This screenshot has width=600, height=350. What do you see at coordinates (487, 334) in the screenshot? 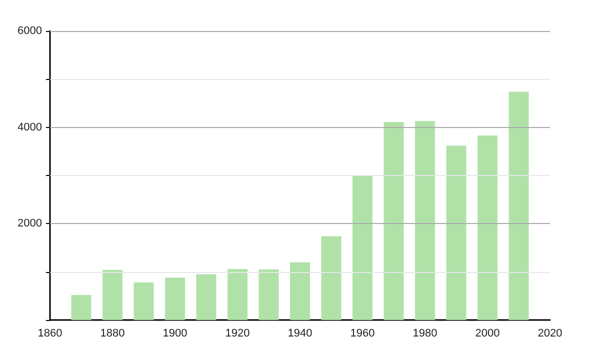
I see `x-tick-label: 2000` at bounding box center [487, 334].